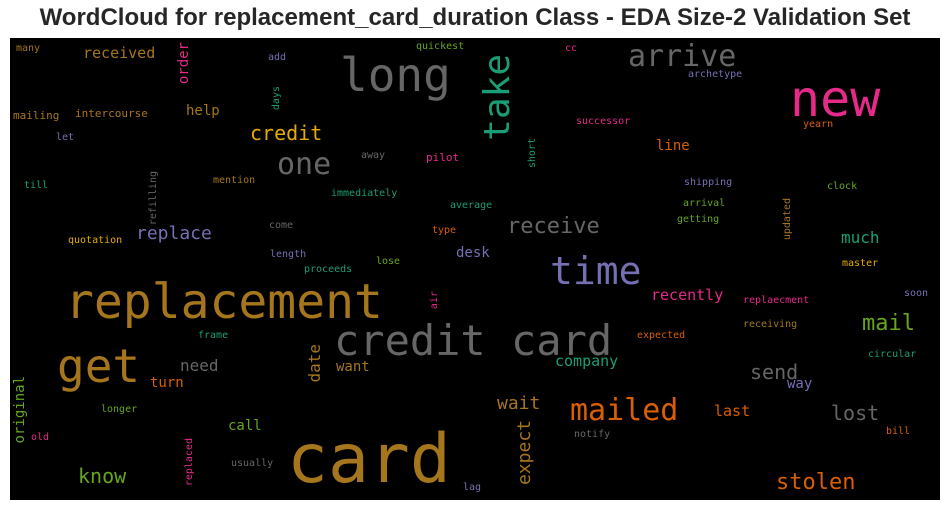  Describe the element at coordinates (440, 47) in the screenshot. I see `word-quickest: quickest` at that location.